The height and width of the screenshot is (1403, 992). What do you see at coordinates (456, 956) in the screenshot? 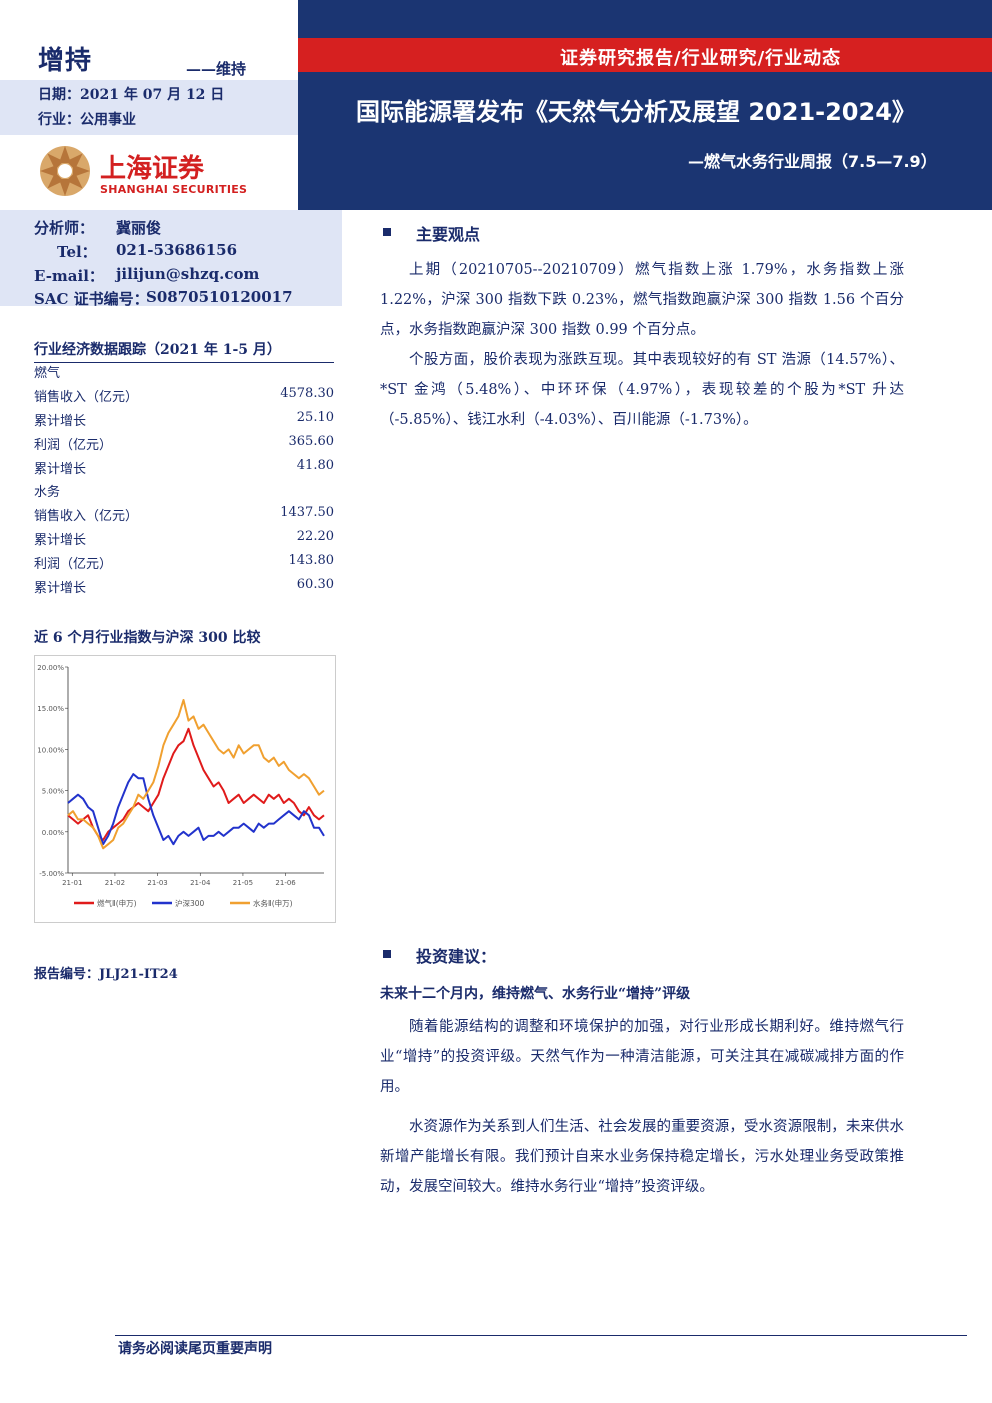
I see `section-heading: 投资建议：` at bounding box center [456, 956].